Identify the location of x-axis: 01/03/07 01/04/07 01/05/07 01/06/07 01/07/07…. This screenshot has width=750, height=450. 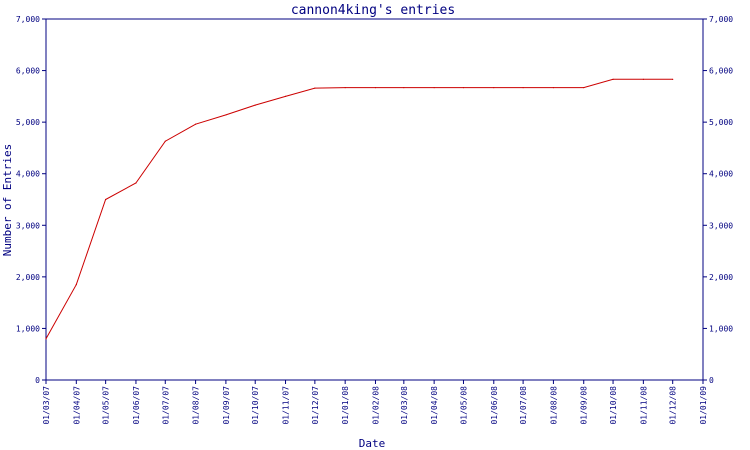
(375, 402).